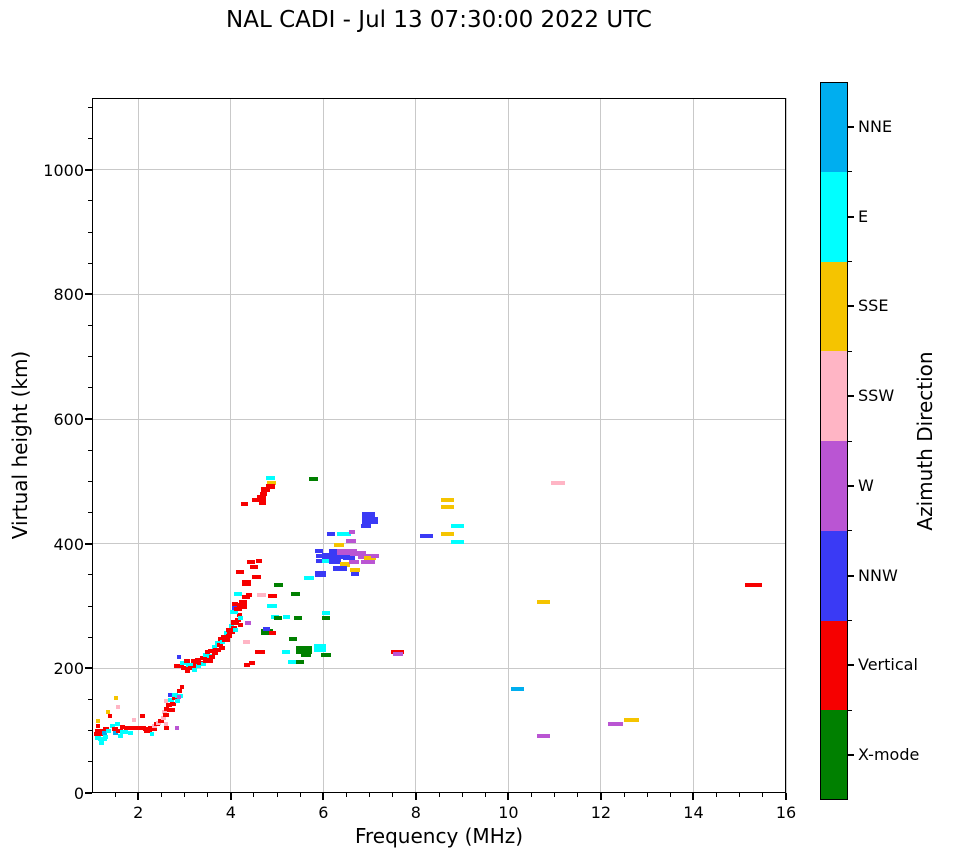  I want to click on x-tick-label: 16, so click(786, 812).